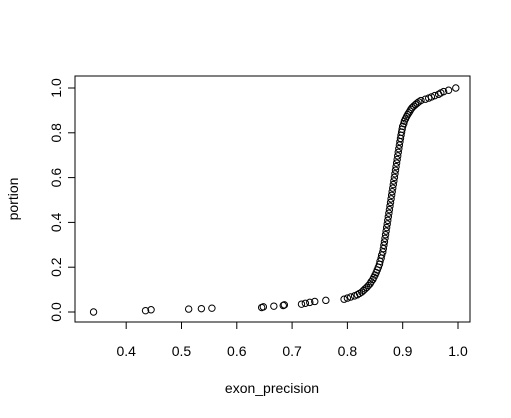  What do you see at coordinates (458, 351) in the screenshot?
I see `x-tick-label: 1.0` at bounding box center [458, 351].